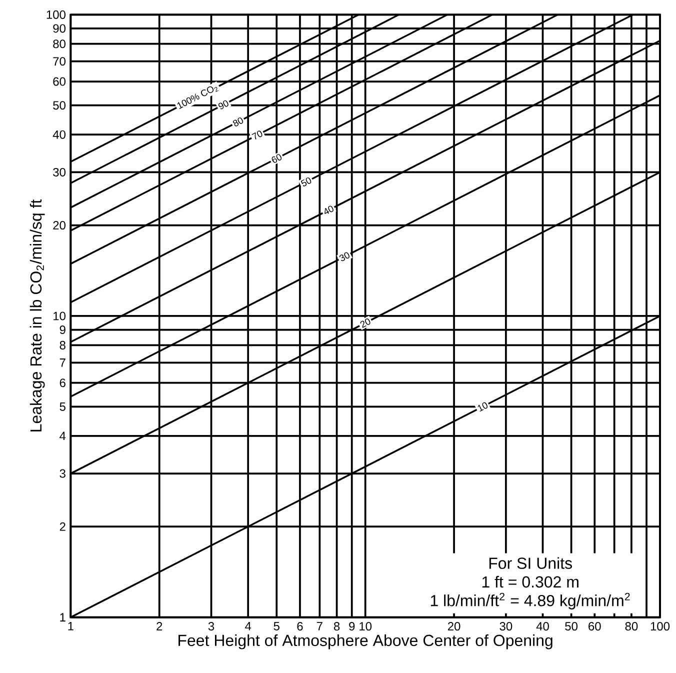 This screenshot has height=673, width=676. What do you see at coordinates (594, 626) in the screenshot?
I see `x-tick-label: 60` at bounding box center [594, 626].